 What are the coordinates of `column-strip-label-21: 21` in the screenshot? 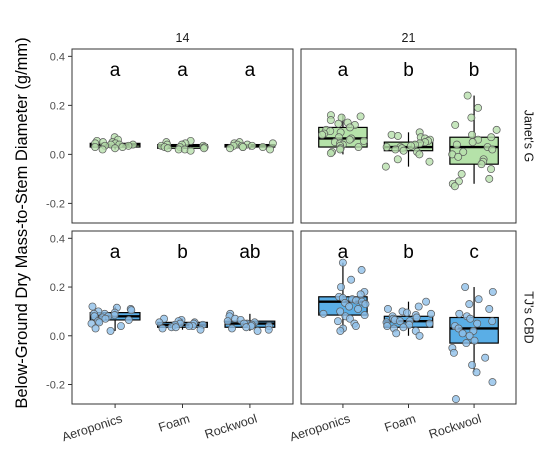 It's located at (409, 38).